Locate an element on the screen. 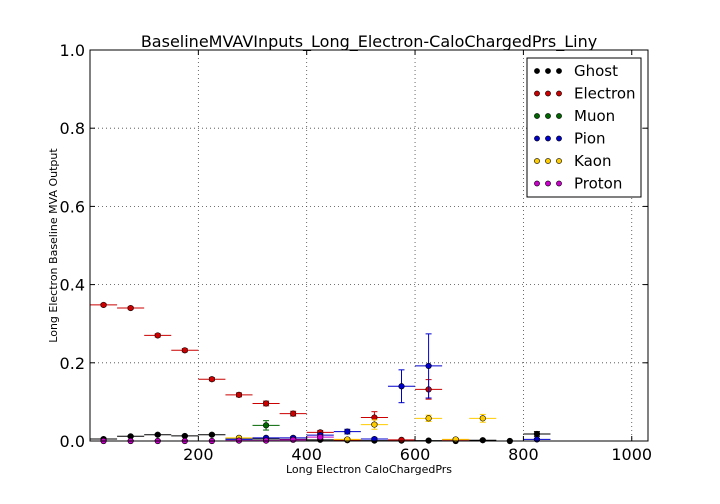  series-muon is located at coordinates (266, 425).